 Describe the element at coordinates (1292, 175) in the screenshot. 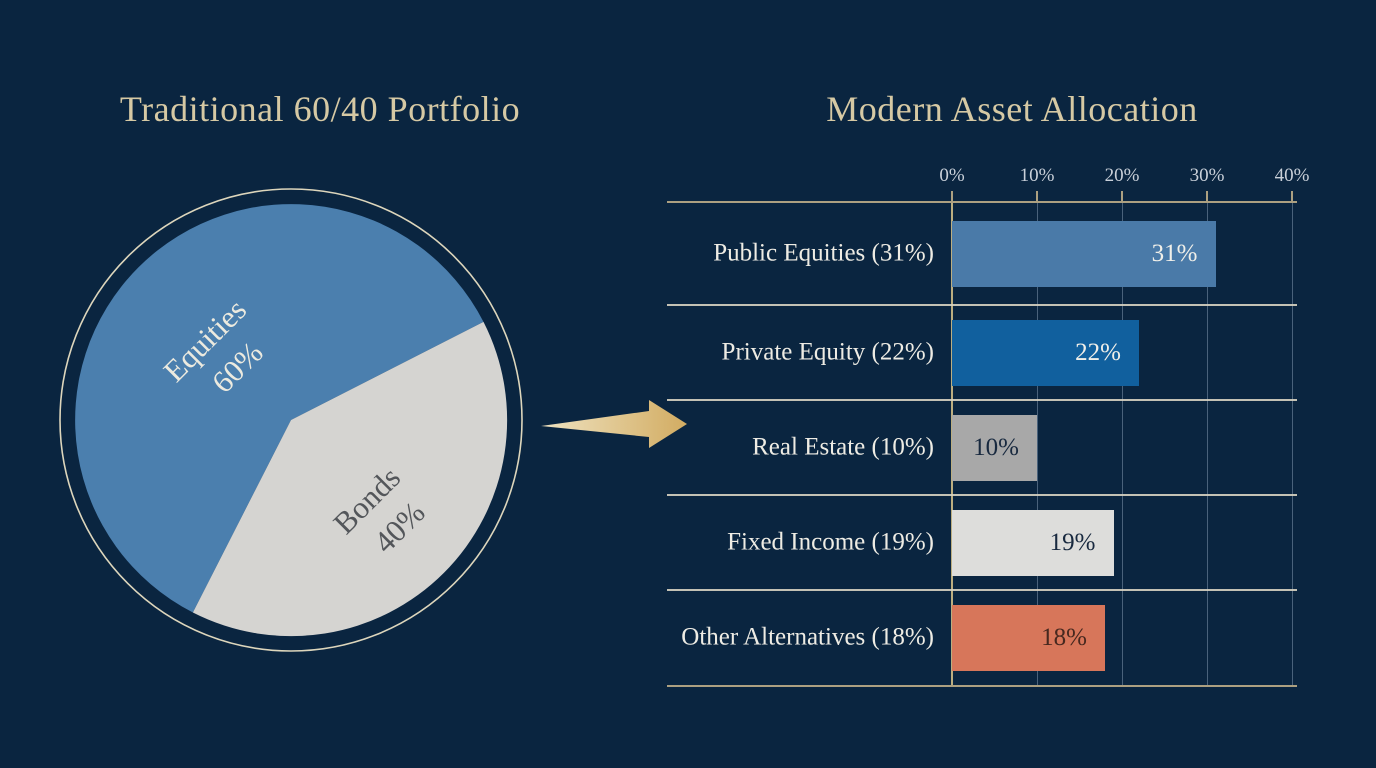

I see `axis-tick-label: 40%` at that location.